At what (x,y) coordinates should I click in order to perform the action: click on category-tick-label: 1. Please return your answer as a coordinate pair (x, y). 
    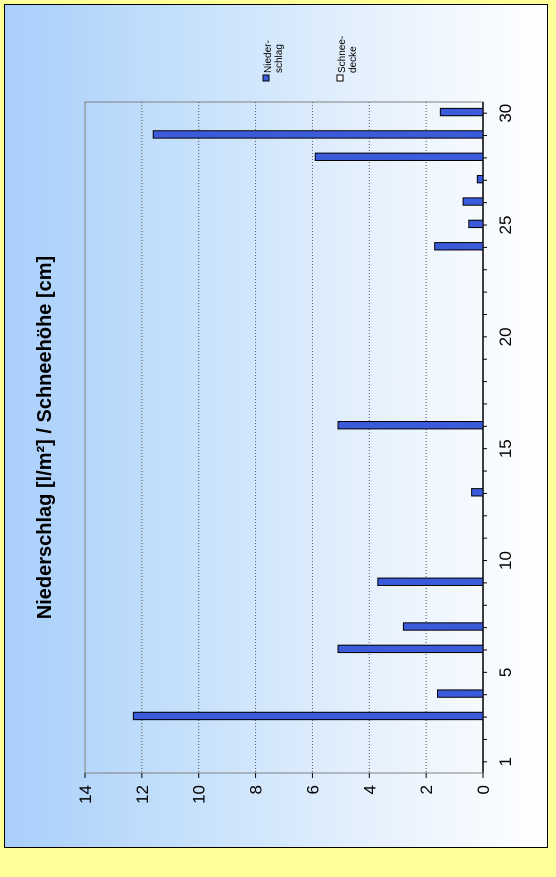
    Looking at the image, I should click on (505, 761).